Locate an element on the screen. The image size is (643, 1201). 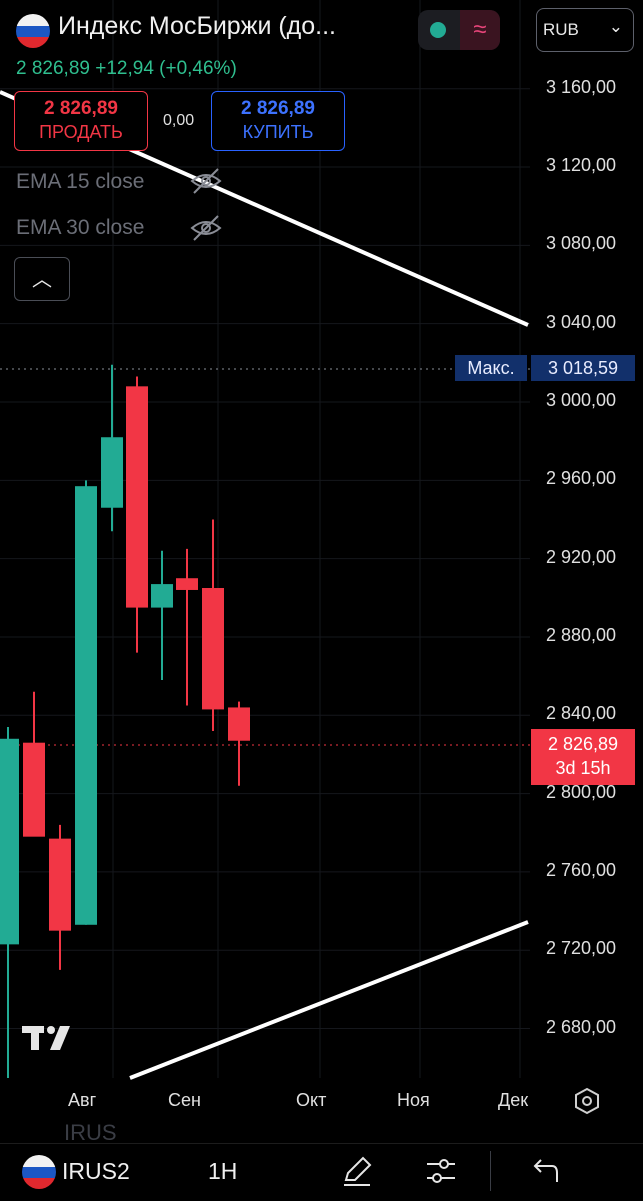
market-status-pill: ≈ is located at coordinates (459, 30).